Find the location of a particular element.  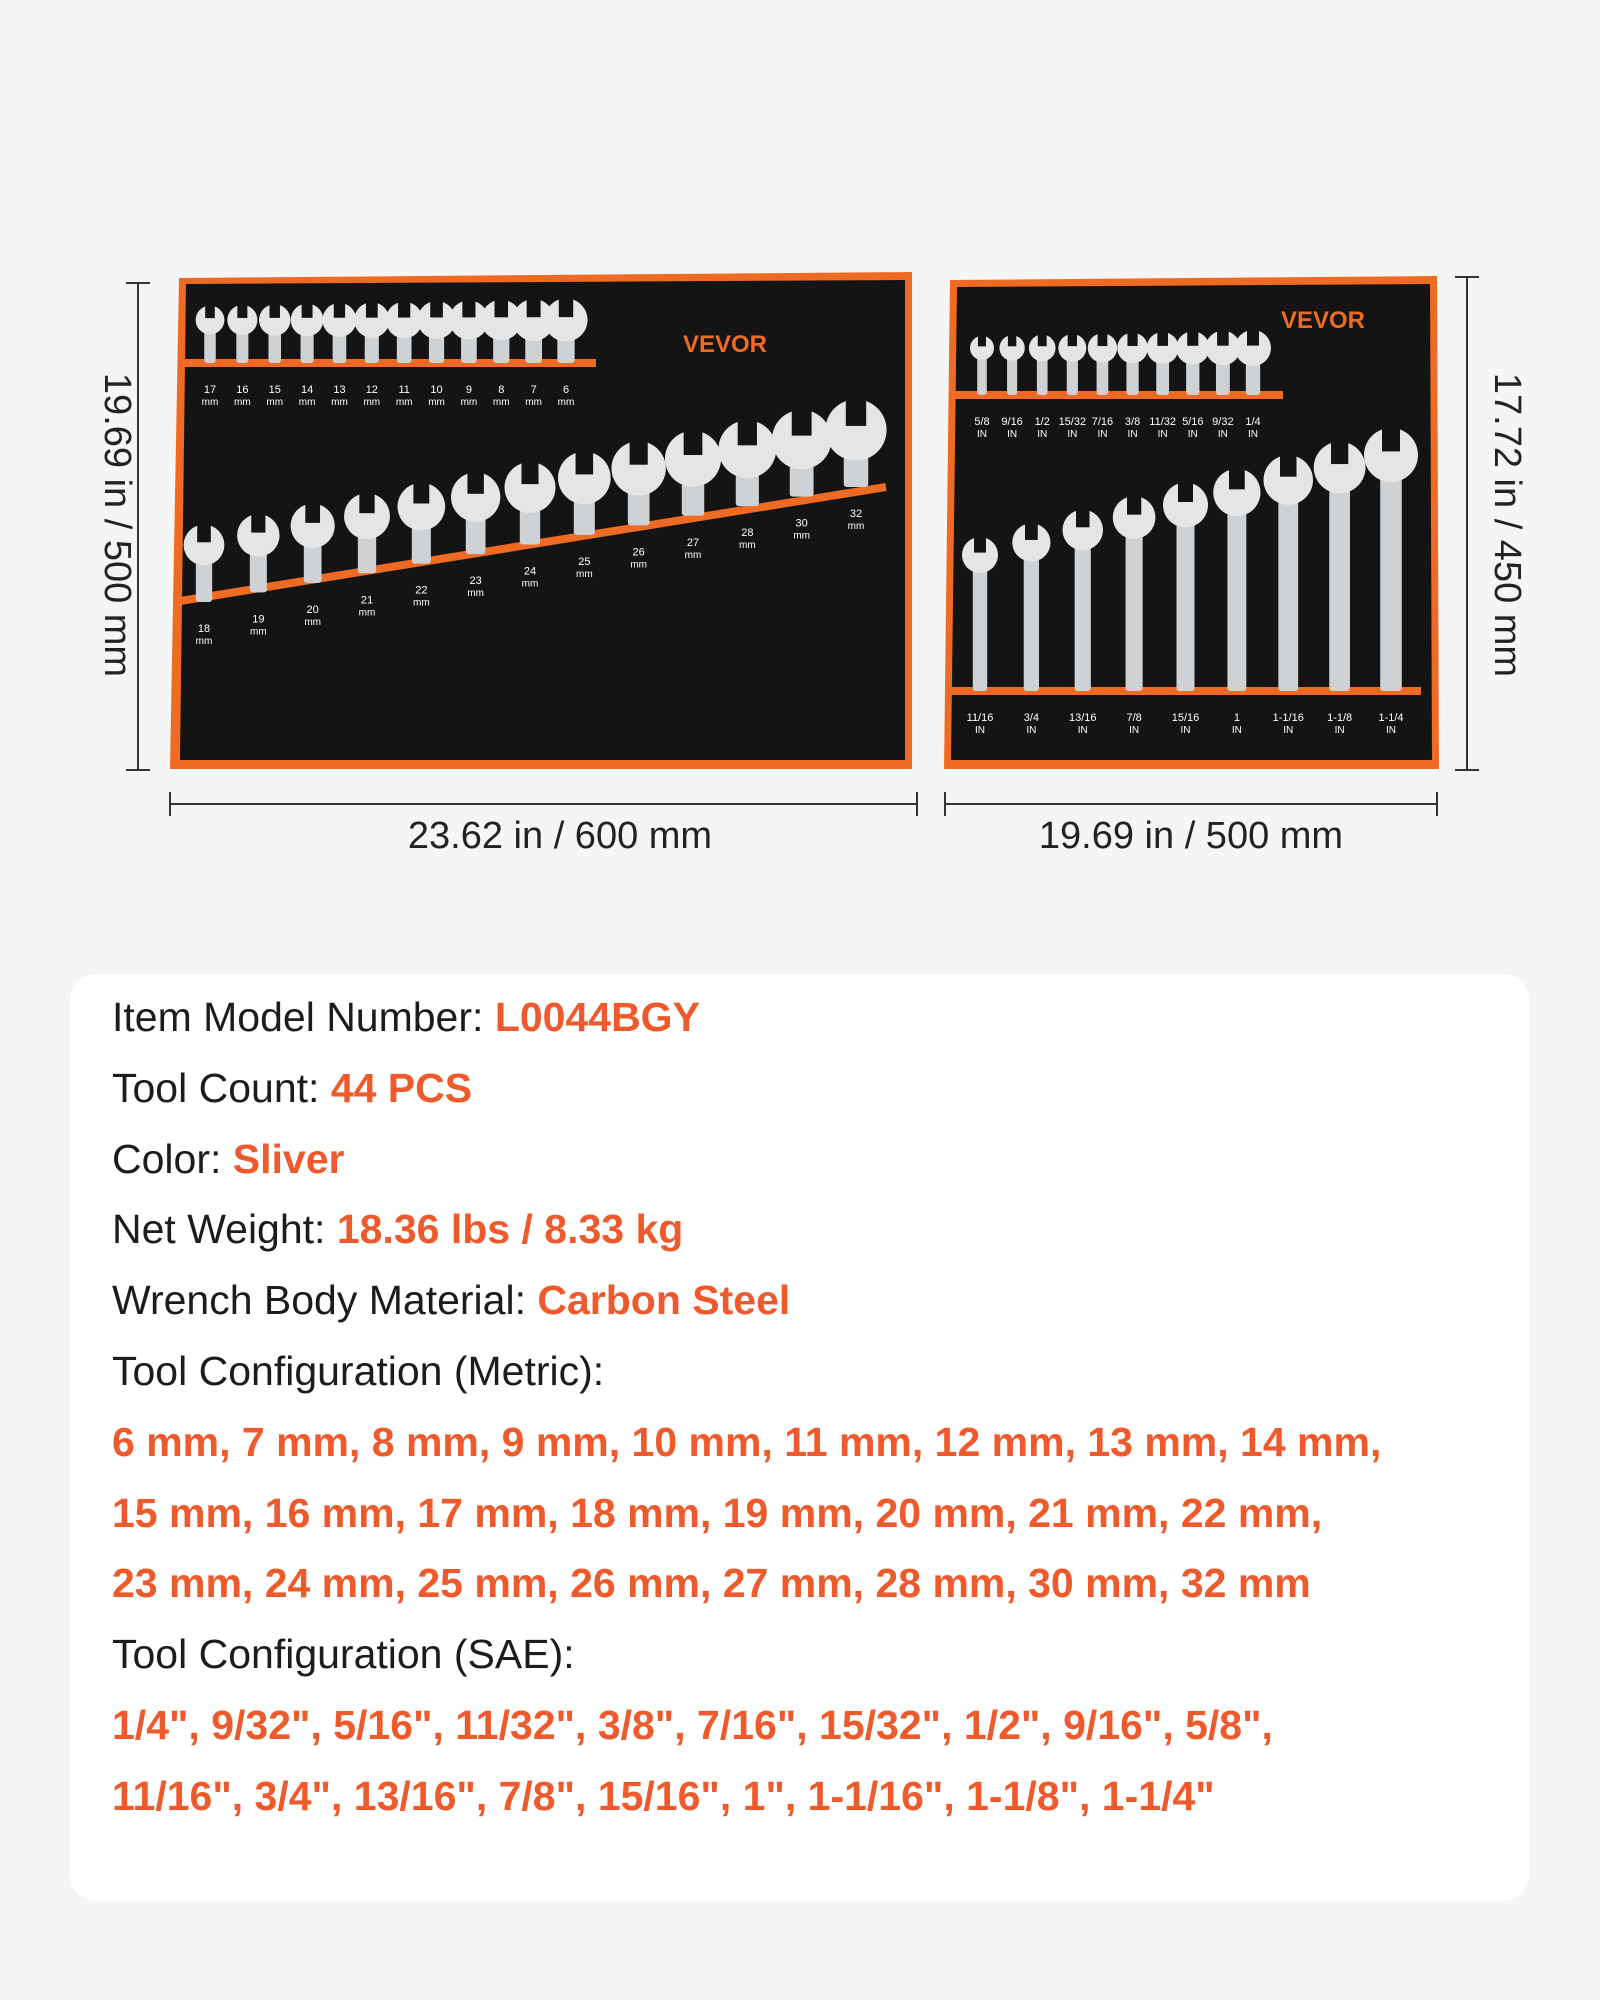

spec-value: 44 PCS is located at coordinates (401, 1087).